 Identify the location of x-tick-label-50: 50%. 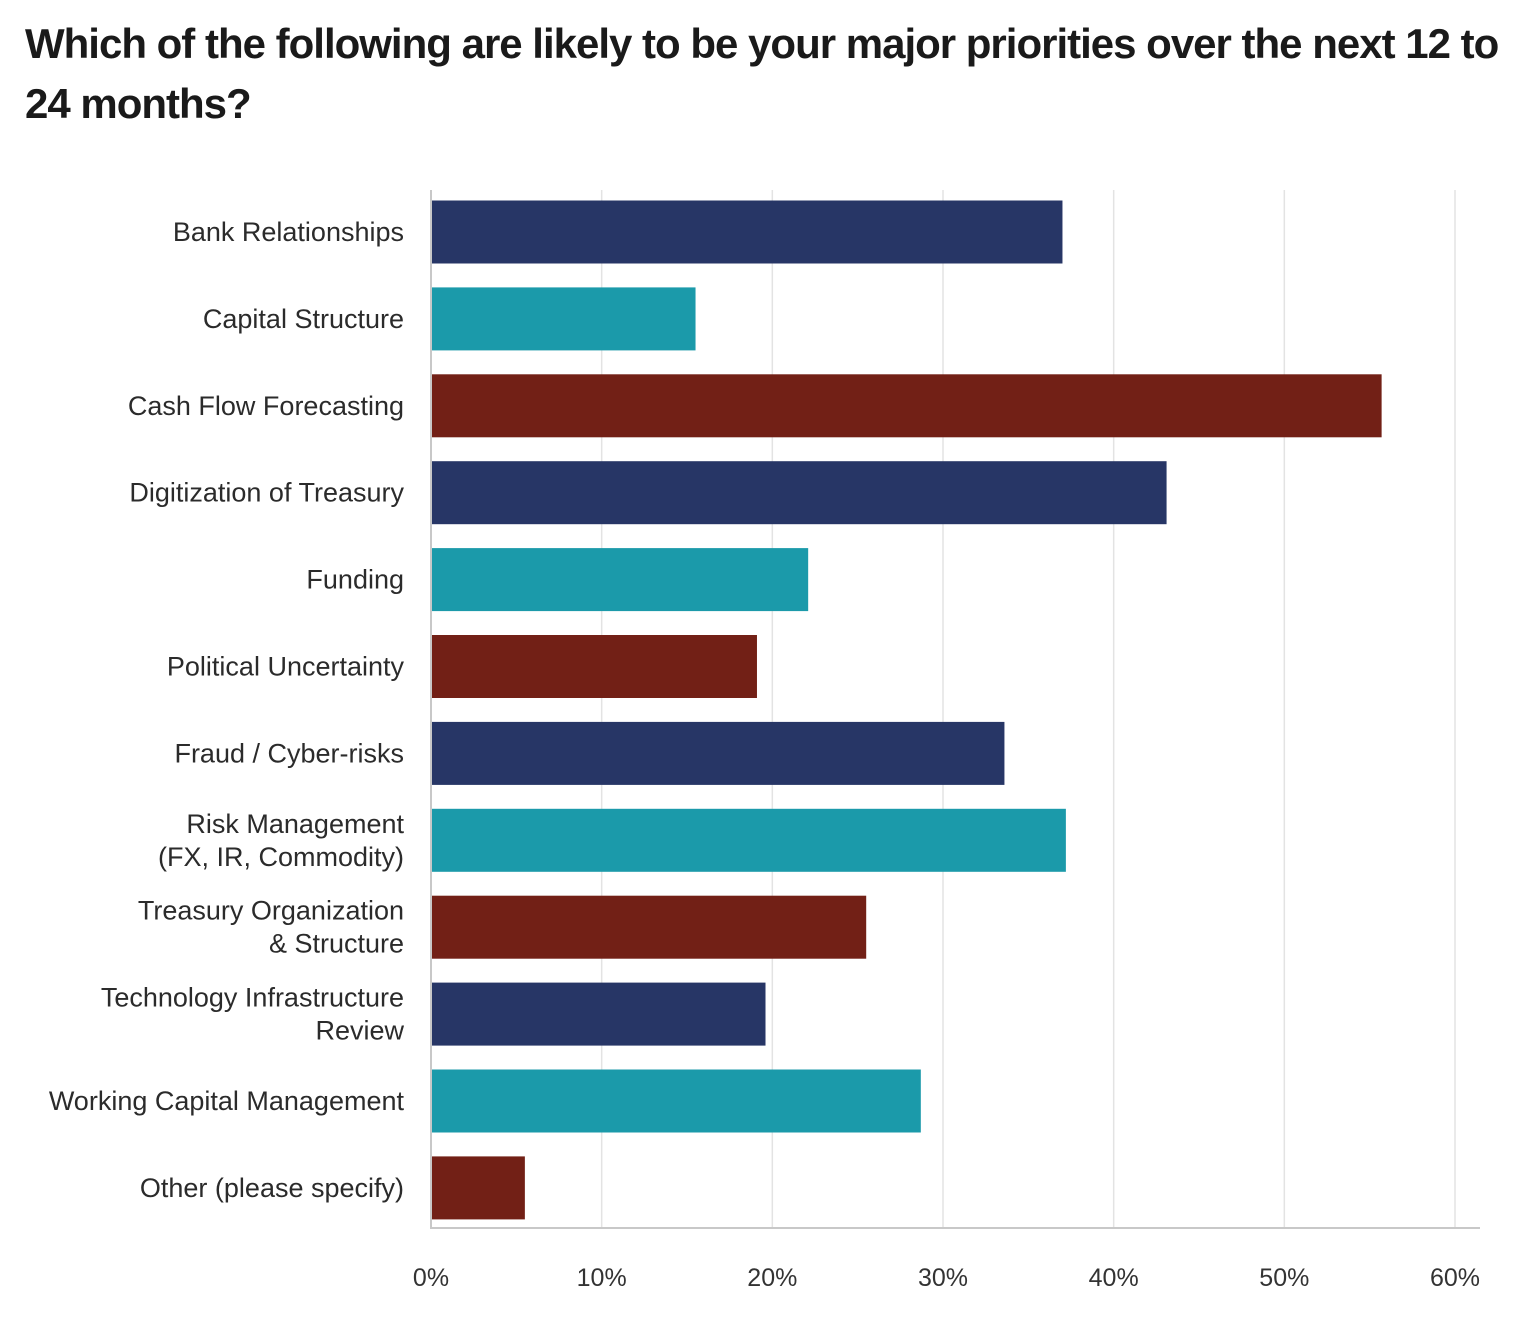
(1284, 1278).